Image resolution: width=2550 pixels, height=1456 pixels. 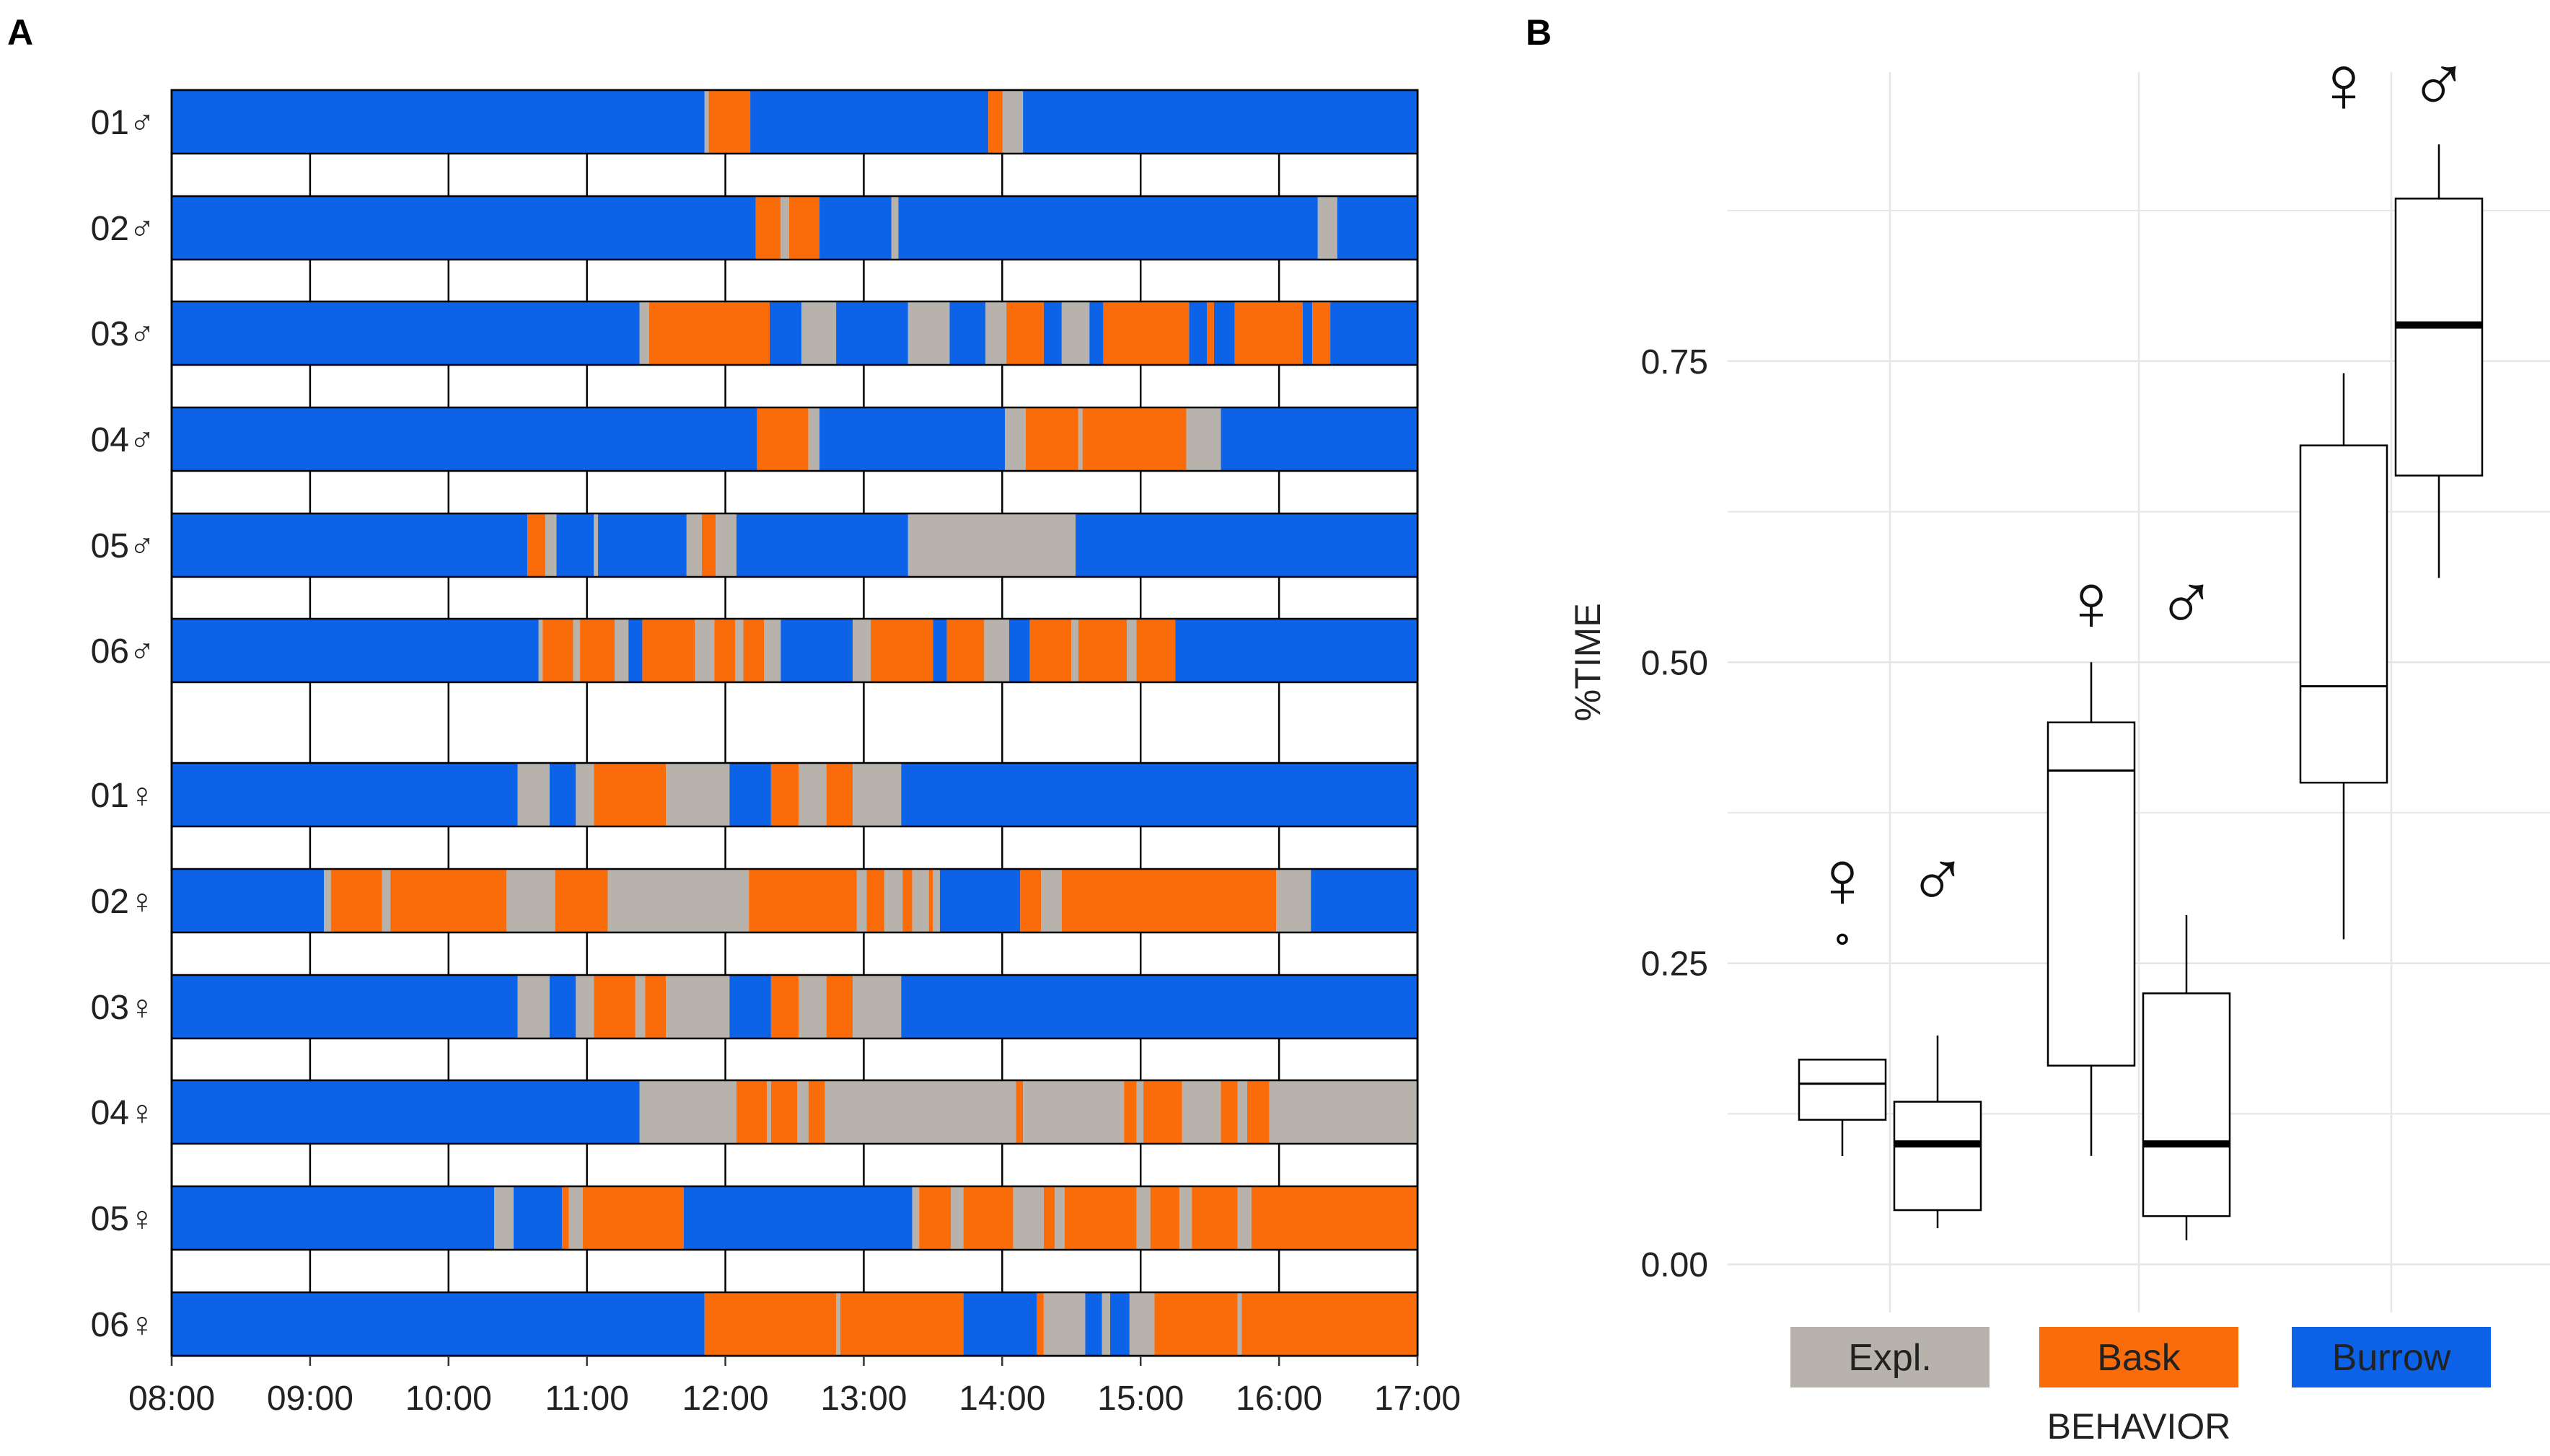 What do you see at coordinates (123, 334) in the screenshot?
I see `row-label: 03♂` at bounding box center [123, 334].